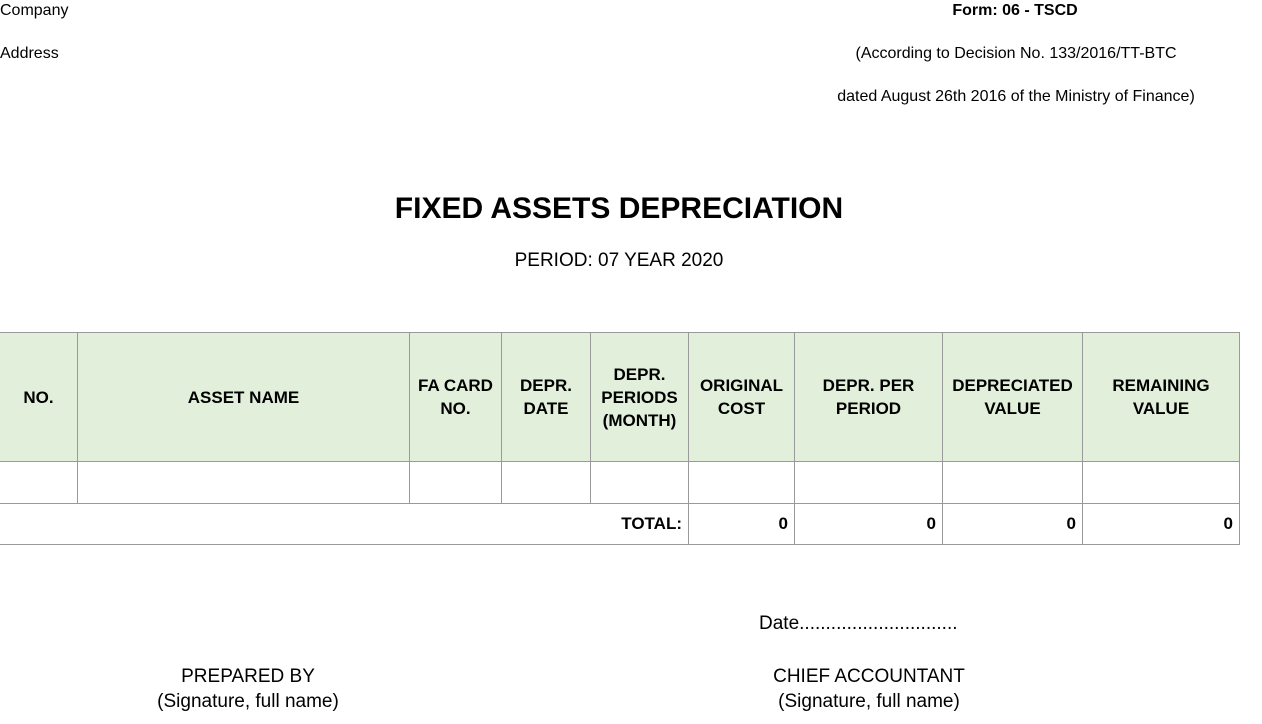 Image resolution: width=1262 pixels, height=724 pixels. What do you see at coordinates (869, 676) in the screenshot?
I see `chief-accountant-label: CHIEF ACCOUNTANT` at bounding box center [869, 676].